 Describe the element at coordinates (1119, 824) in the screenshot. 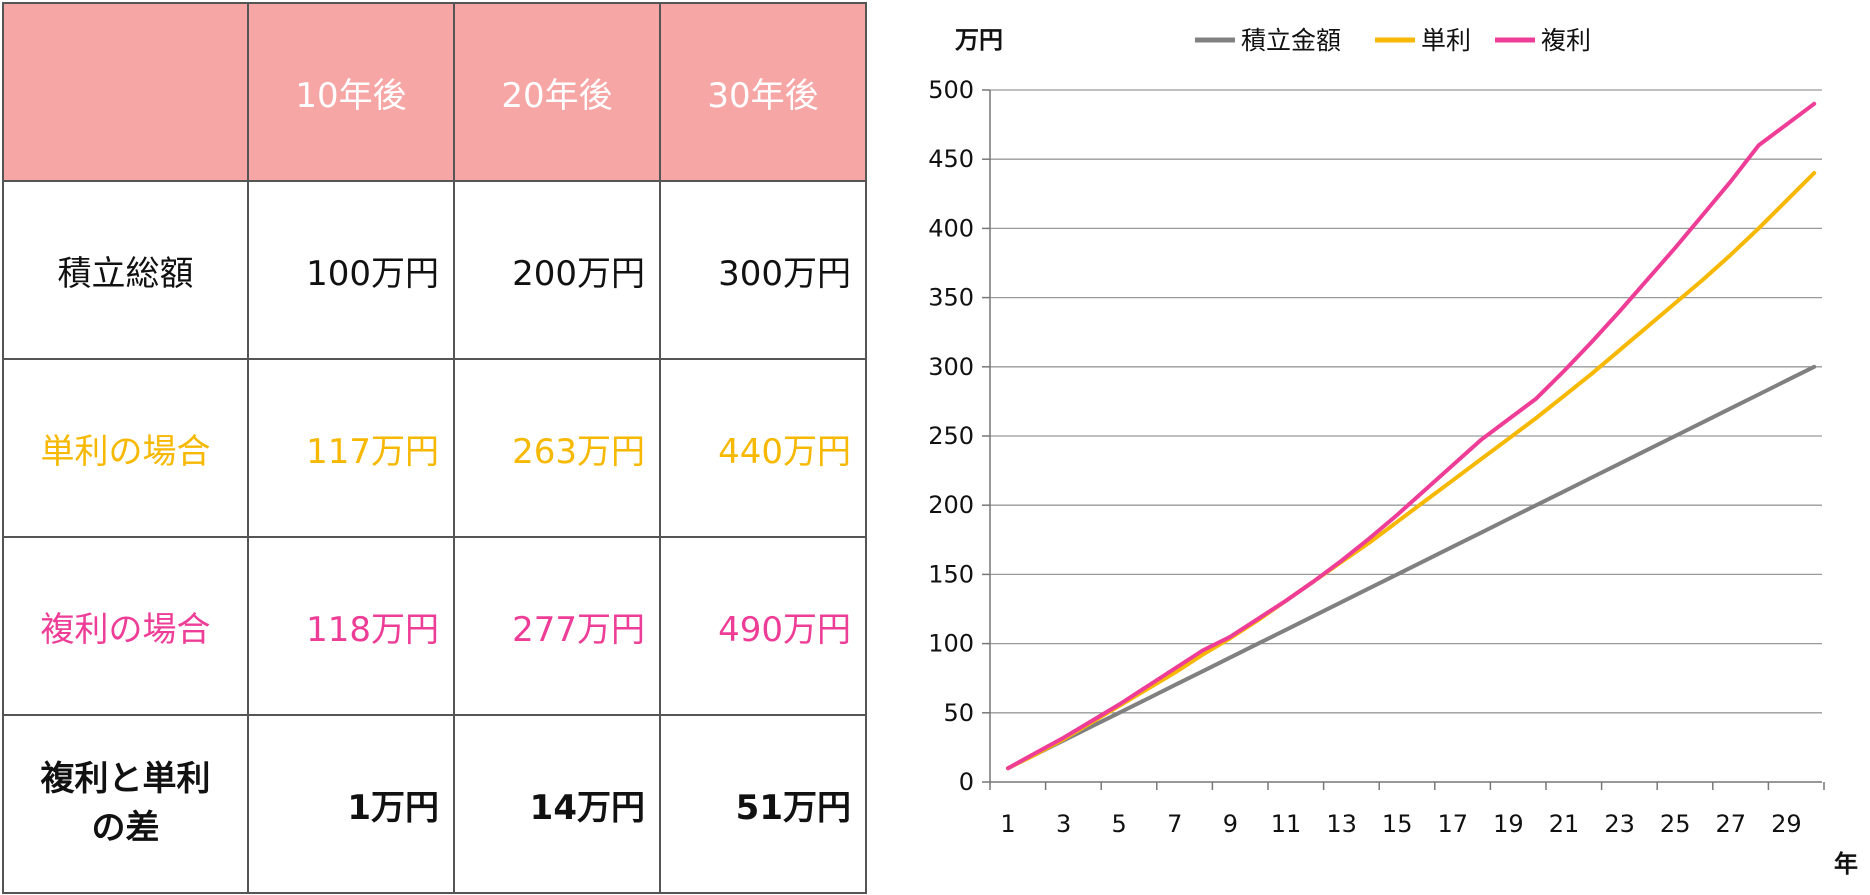

I see `x-tick-label-5: 5` at that location.